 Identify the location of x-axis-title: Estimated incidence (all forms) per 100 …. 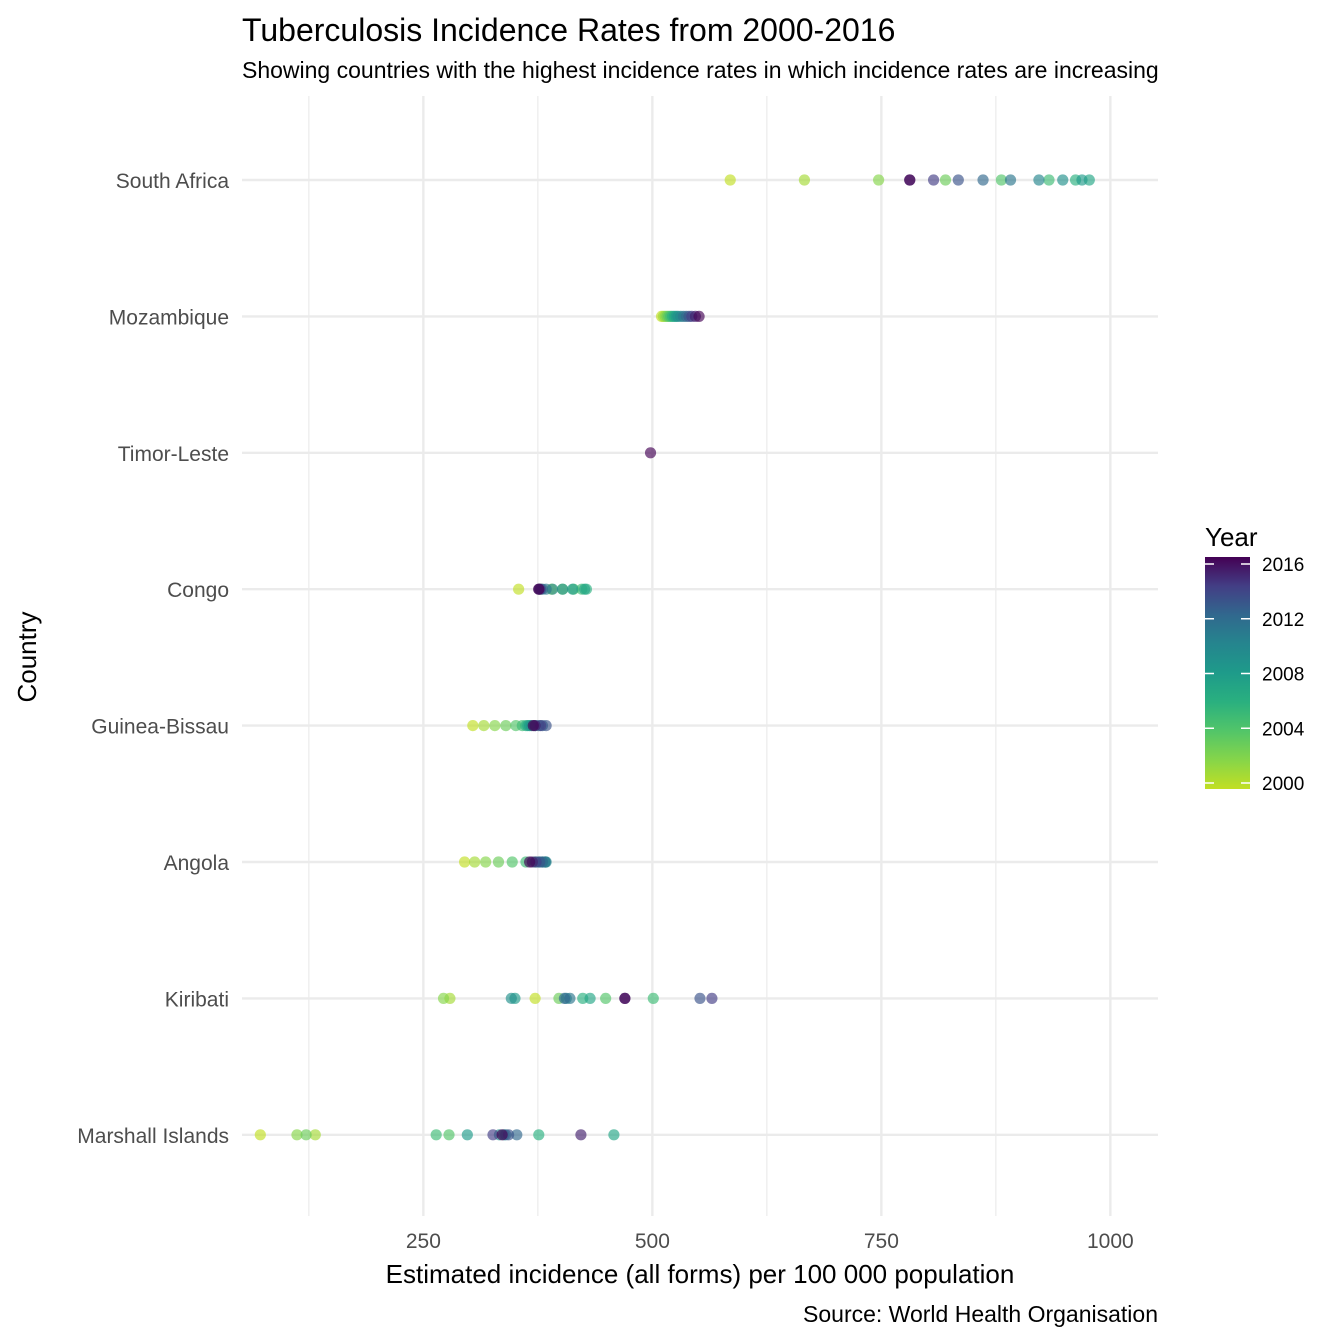
(700, 1274).